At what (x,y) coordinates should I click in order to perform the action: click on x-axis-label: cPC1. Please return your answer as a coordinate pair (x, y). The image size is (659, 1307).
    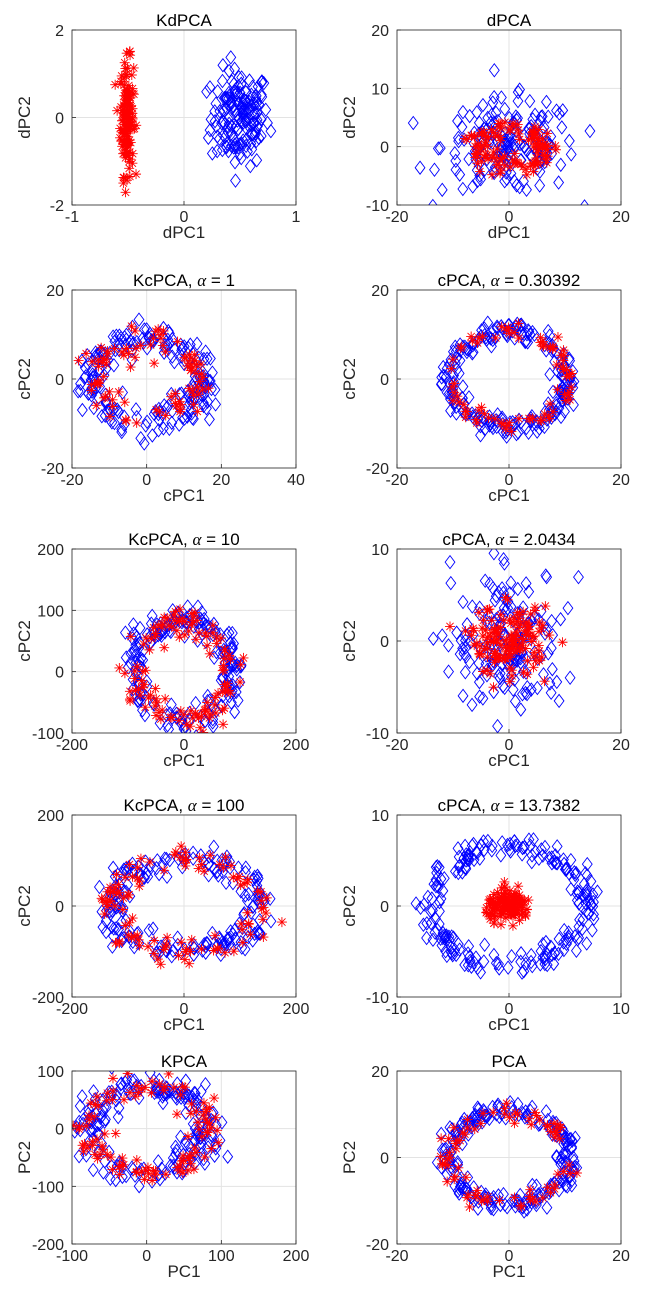
    Looking at the image, I should click on (184, 1024).